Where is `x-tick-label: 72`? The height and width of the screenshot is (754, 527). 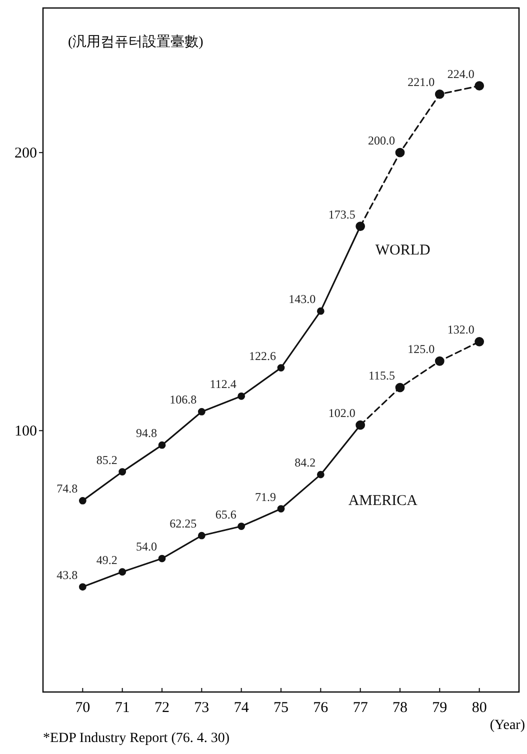 x-tick-label: 72 is located at coordinates (162, 708).